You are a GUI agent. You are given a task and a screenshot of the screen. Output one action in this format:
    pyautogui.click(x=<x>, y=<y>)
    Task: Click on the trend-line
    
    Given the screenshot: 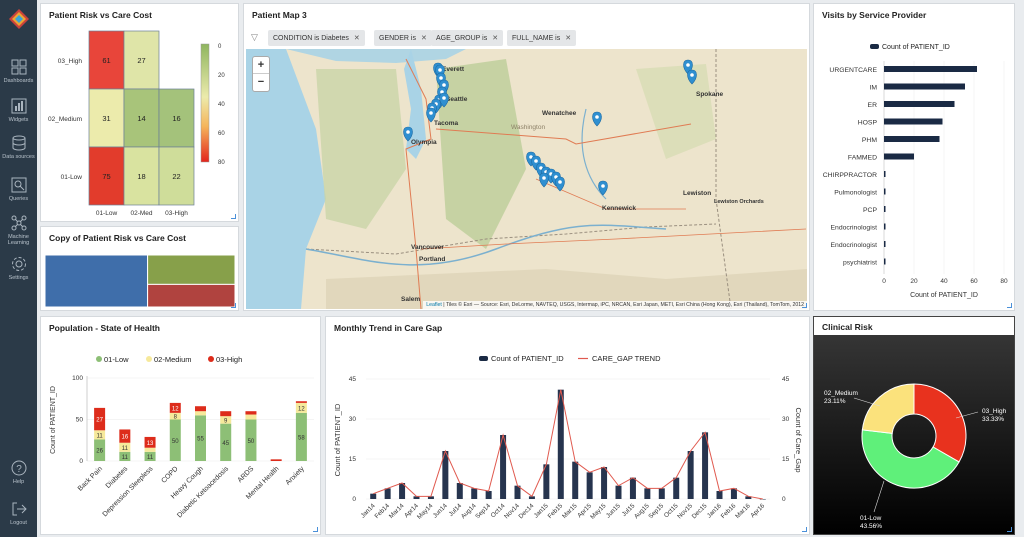 What is the action you would take?
    pyautogui.click(x=568, y=444)
    